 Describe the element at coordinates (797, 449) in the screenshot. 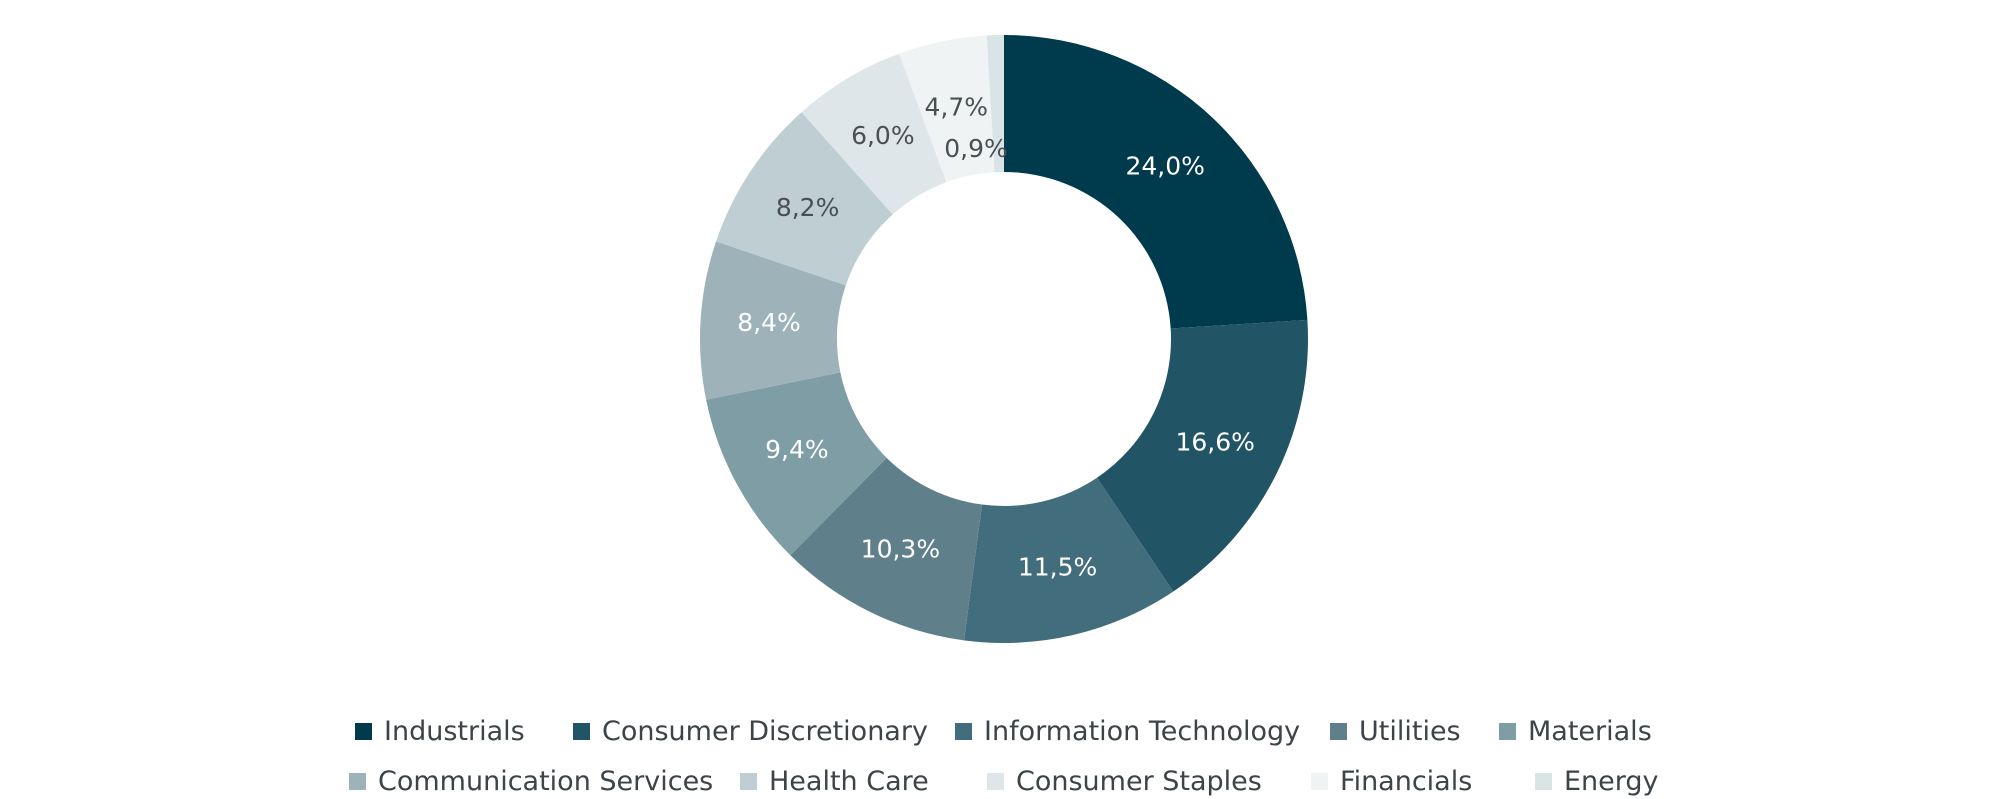

I see `slice-label-materials: 9,4%` at that location.